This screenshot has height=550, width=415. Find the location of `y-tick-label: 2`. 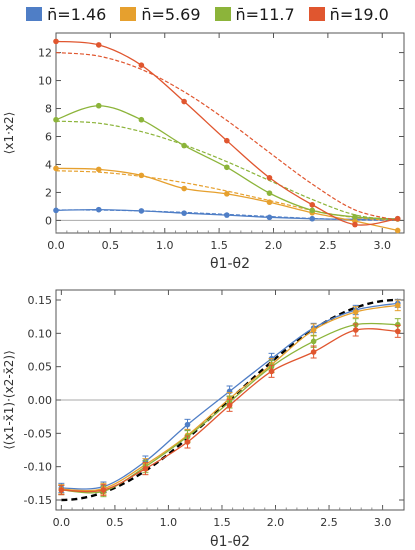

y-tick-label: 2 is located at coordinates (48, 192).